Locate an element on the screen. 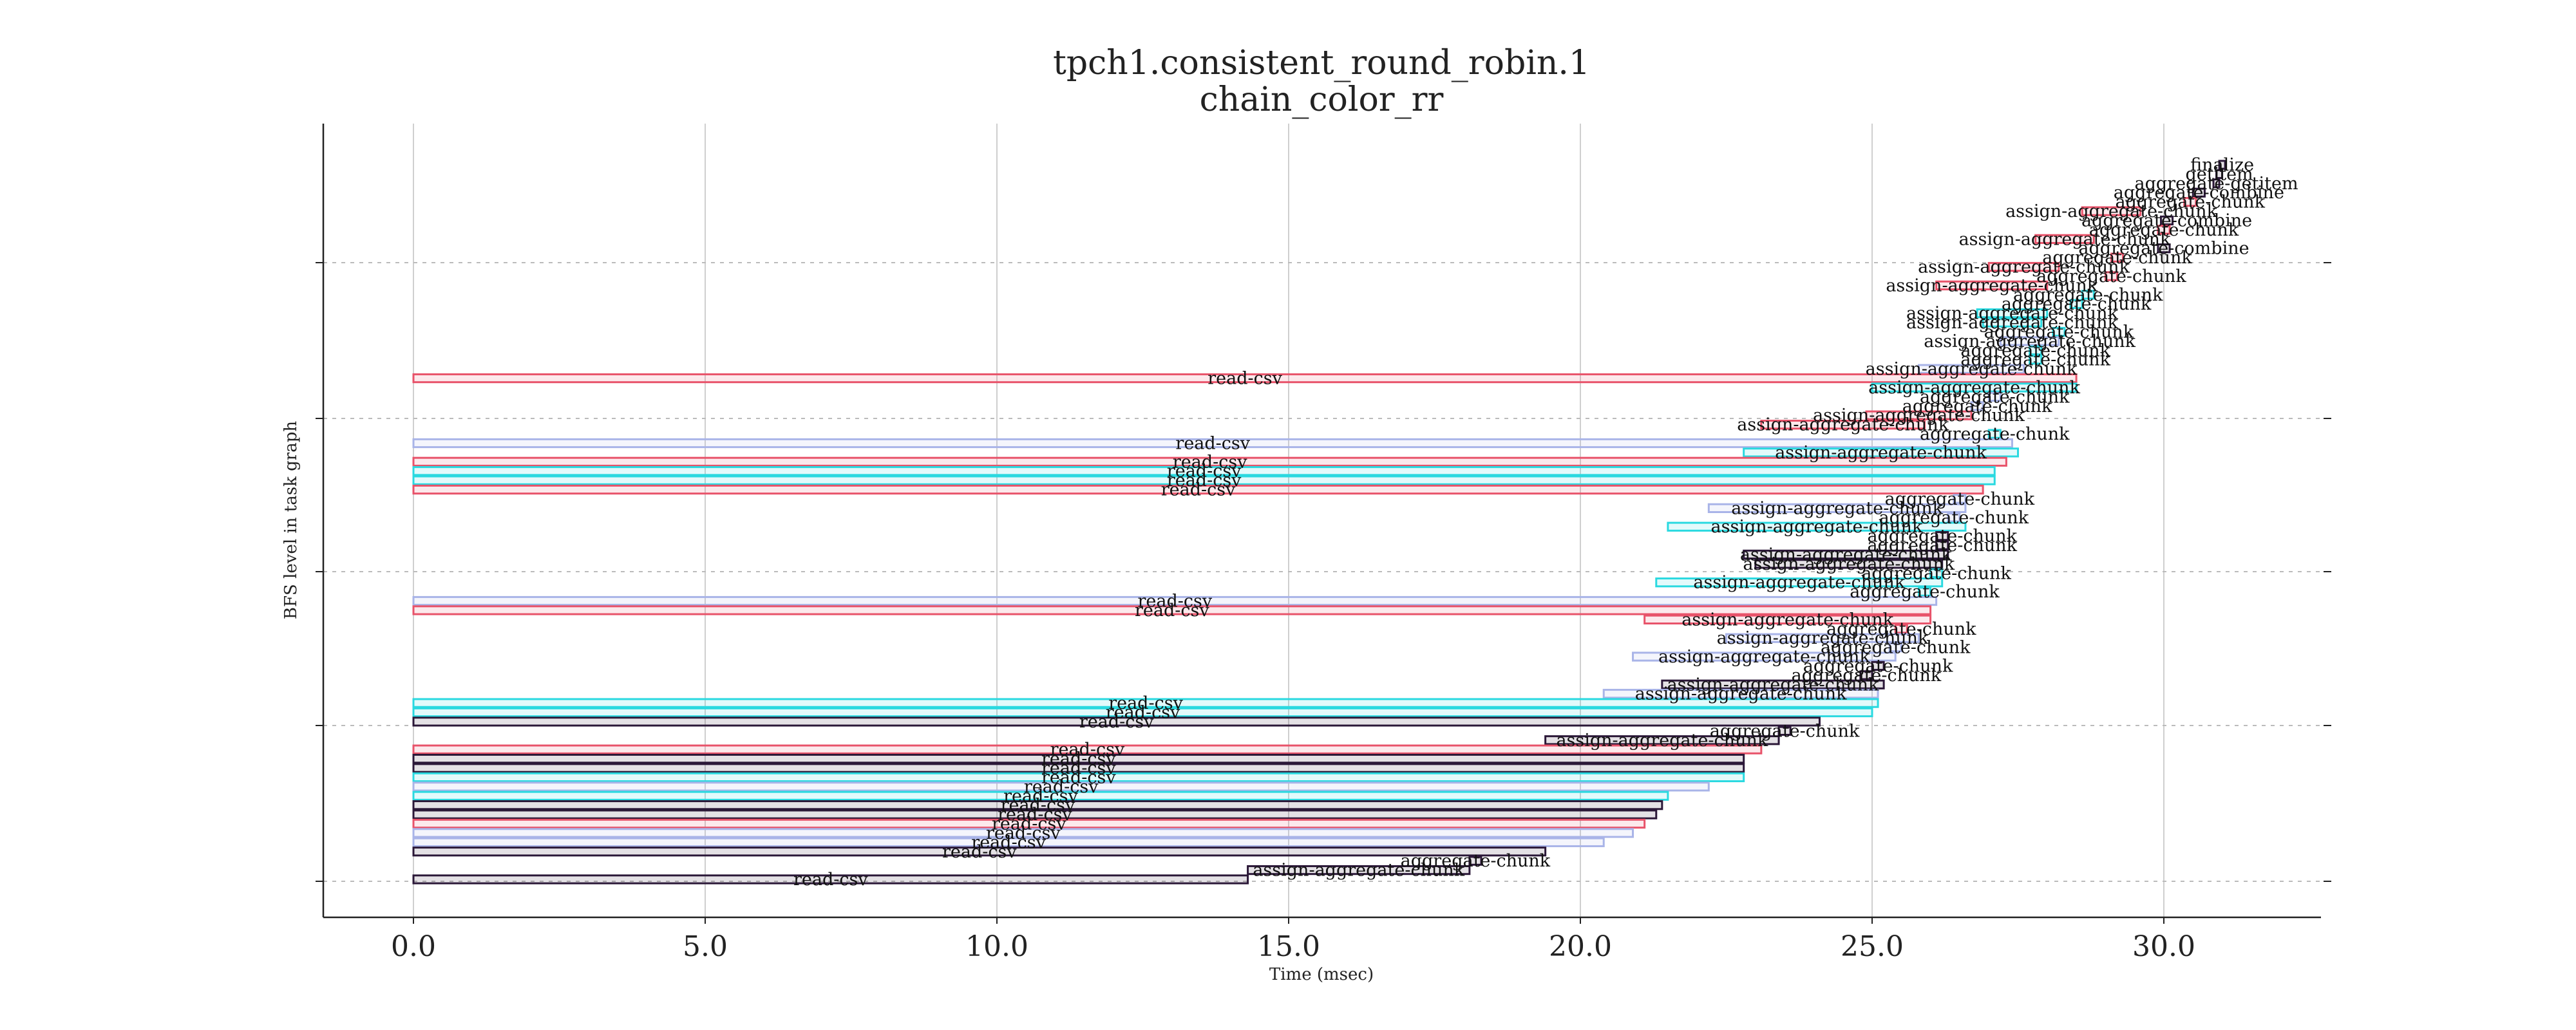 The height and width of the screenshot is (1030, 2576). x-tick-label: 5.0 is located at coordinates (706, 947).